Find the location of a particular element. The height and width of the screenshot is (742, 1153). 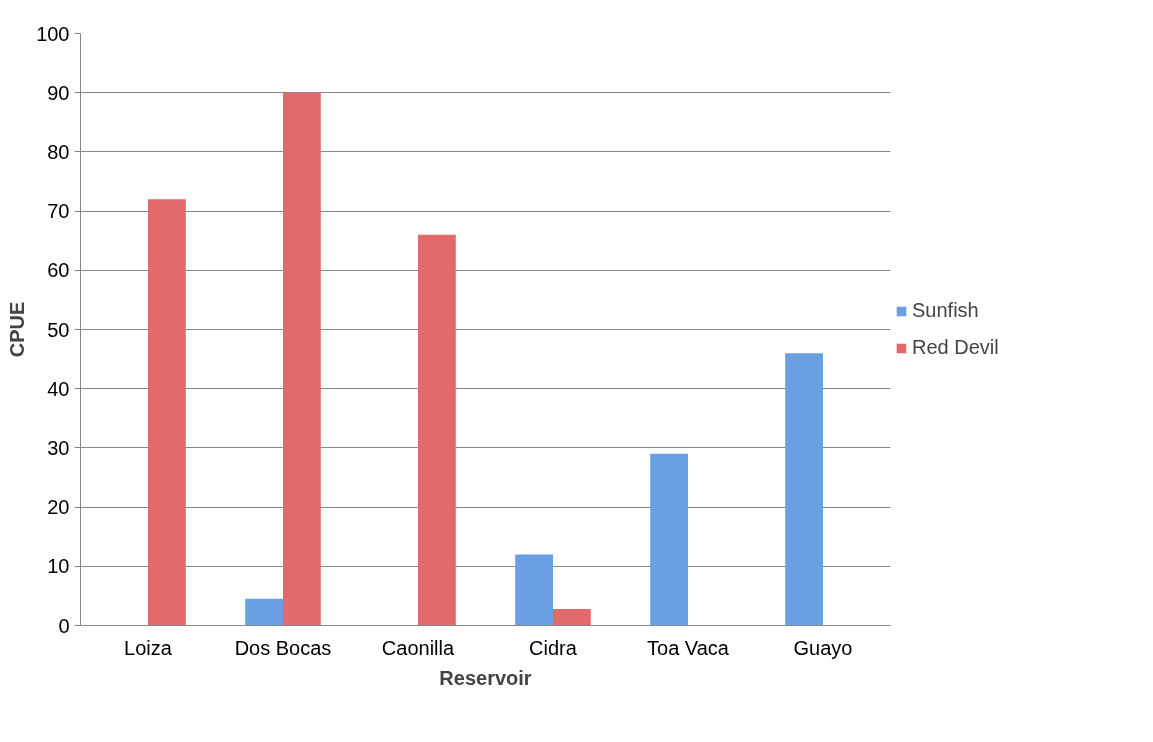

y-tick-label: 30 is located at coordinates (58, 447).